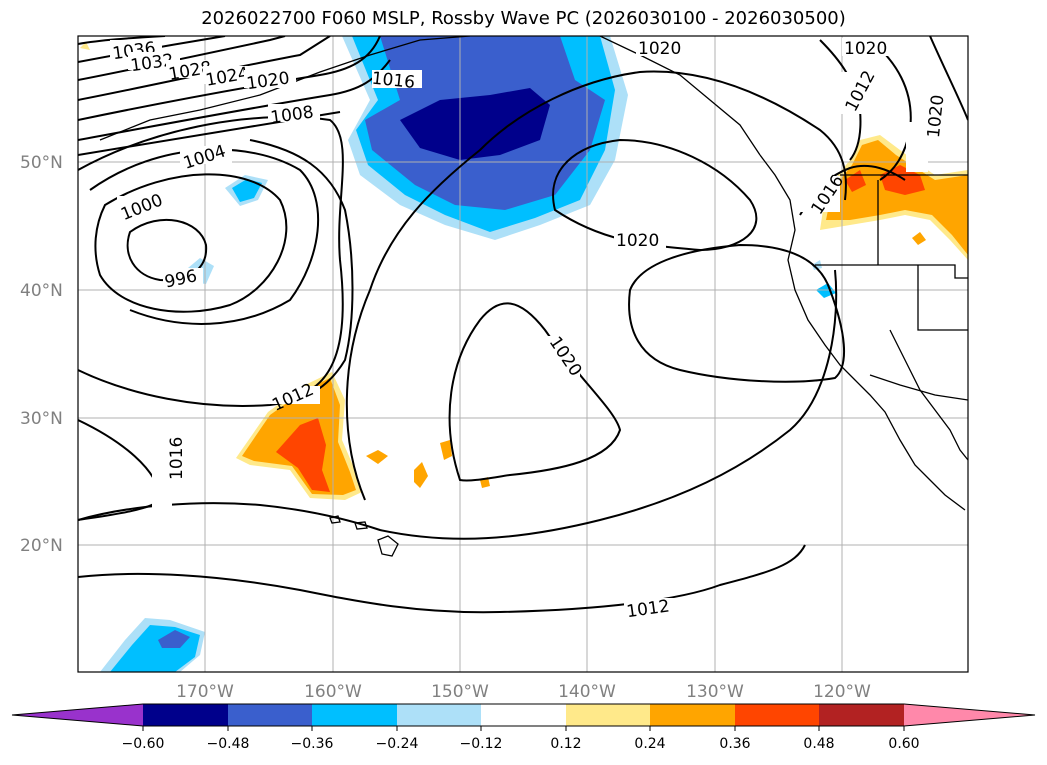 The height and width of the screenshot is (765, 1047). I want to click on lon-label-140w: 140°W, so click(587, 692).